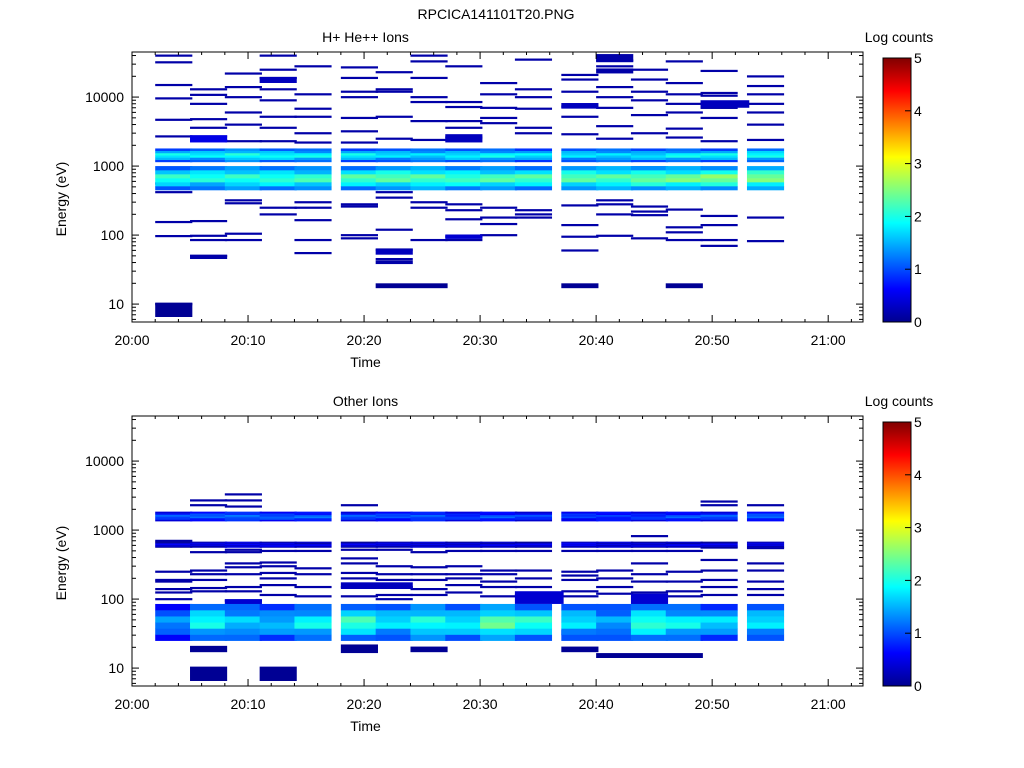 This screenshot has height=768, width=1024. What do you see at coordinates (108, 530) in the screenshot?
I see `y-tick-label: 1000` at bounding box center [108, 530].